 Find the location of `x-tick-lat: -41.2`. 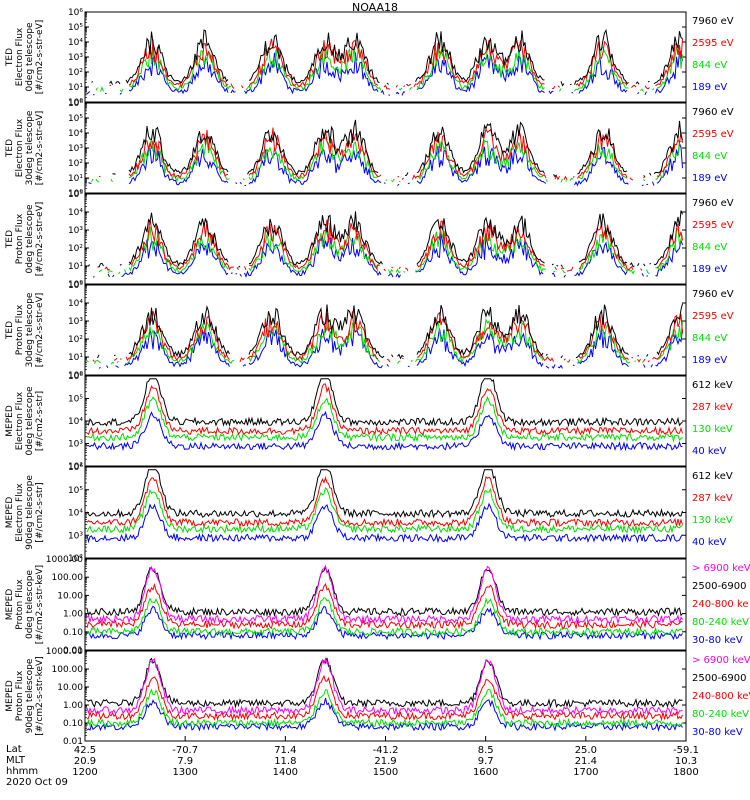

x-tick-lat: -41.2 is located at coordinates (386, 750).